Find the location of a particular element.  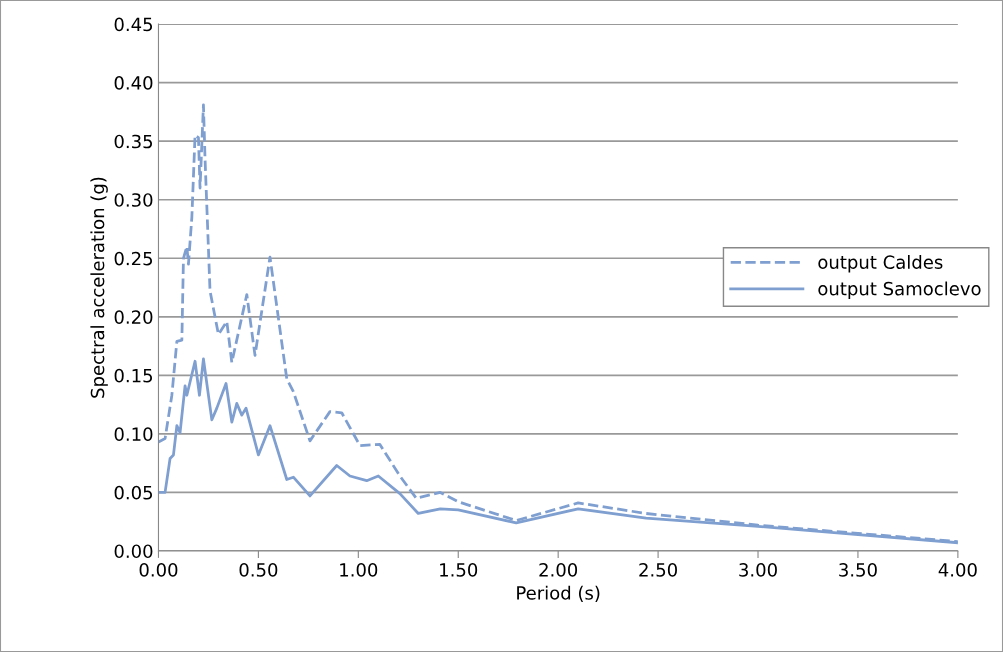

x-tick-label: 4.00 is located at coordinates (957, 570).